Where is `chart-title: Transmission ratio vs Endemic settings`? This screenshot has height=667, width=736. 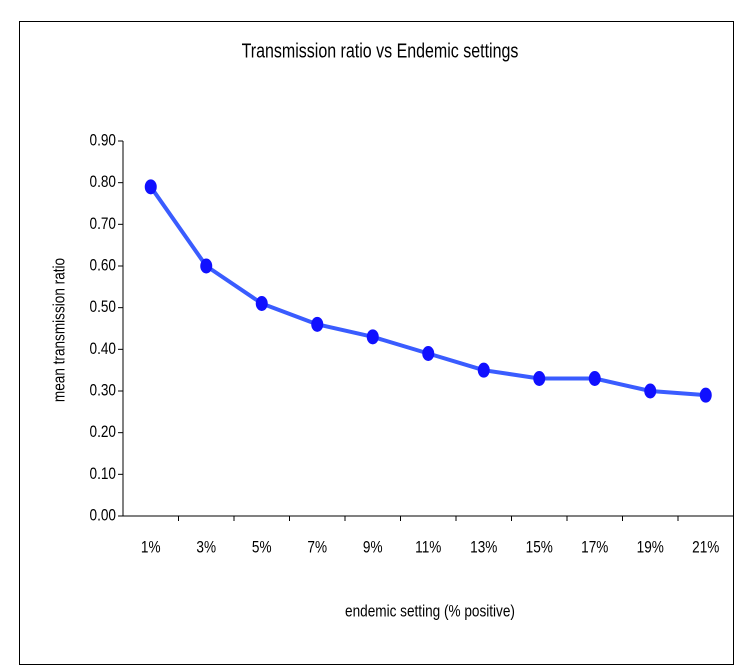 chart-title: Transmission ratio vs Endemic settings is located at coordinates (380, 51).